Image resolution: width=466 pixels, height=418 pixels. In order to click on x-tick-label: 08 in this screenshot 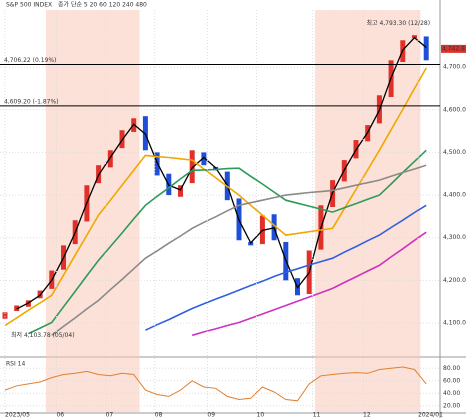, I will do `click(159, 415)`.